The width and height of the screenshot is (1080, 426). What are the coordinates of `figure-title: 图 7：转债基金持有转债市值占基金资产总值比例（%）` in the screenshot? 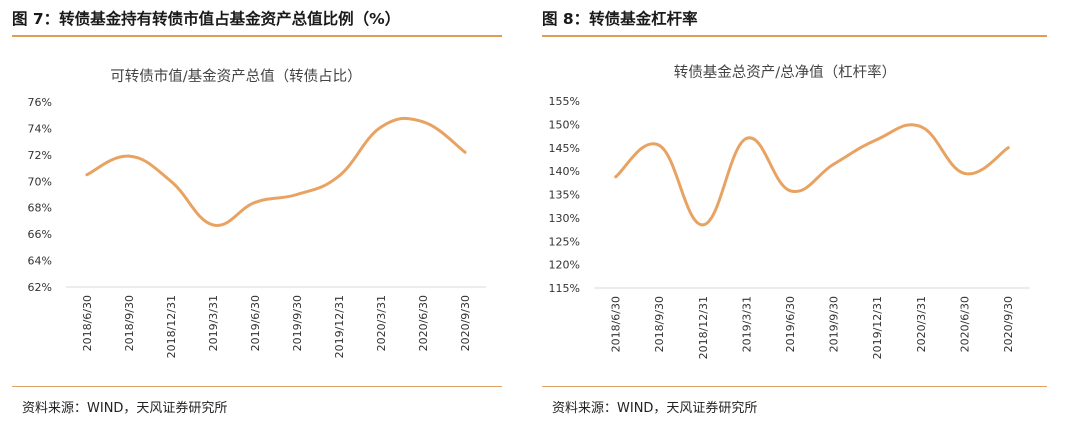 It's located at (206, 19).